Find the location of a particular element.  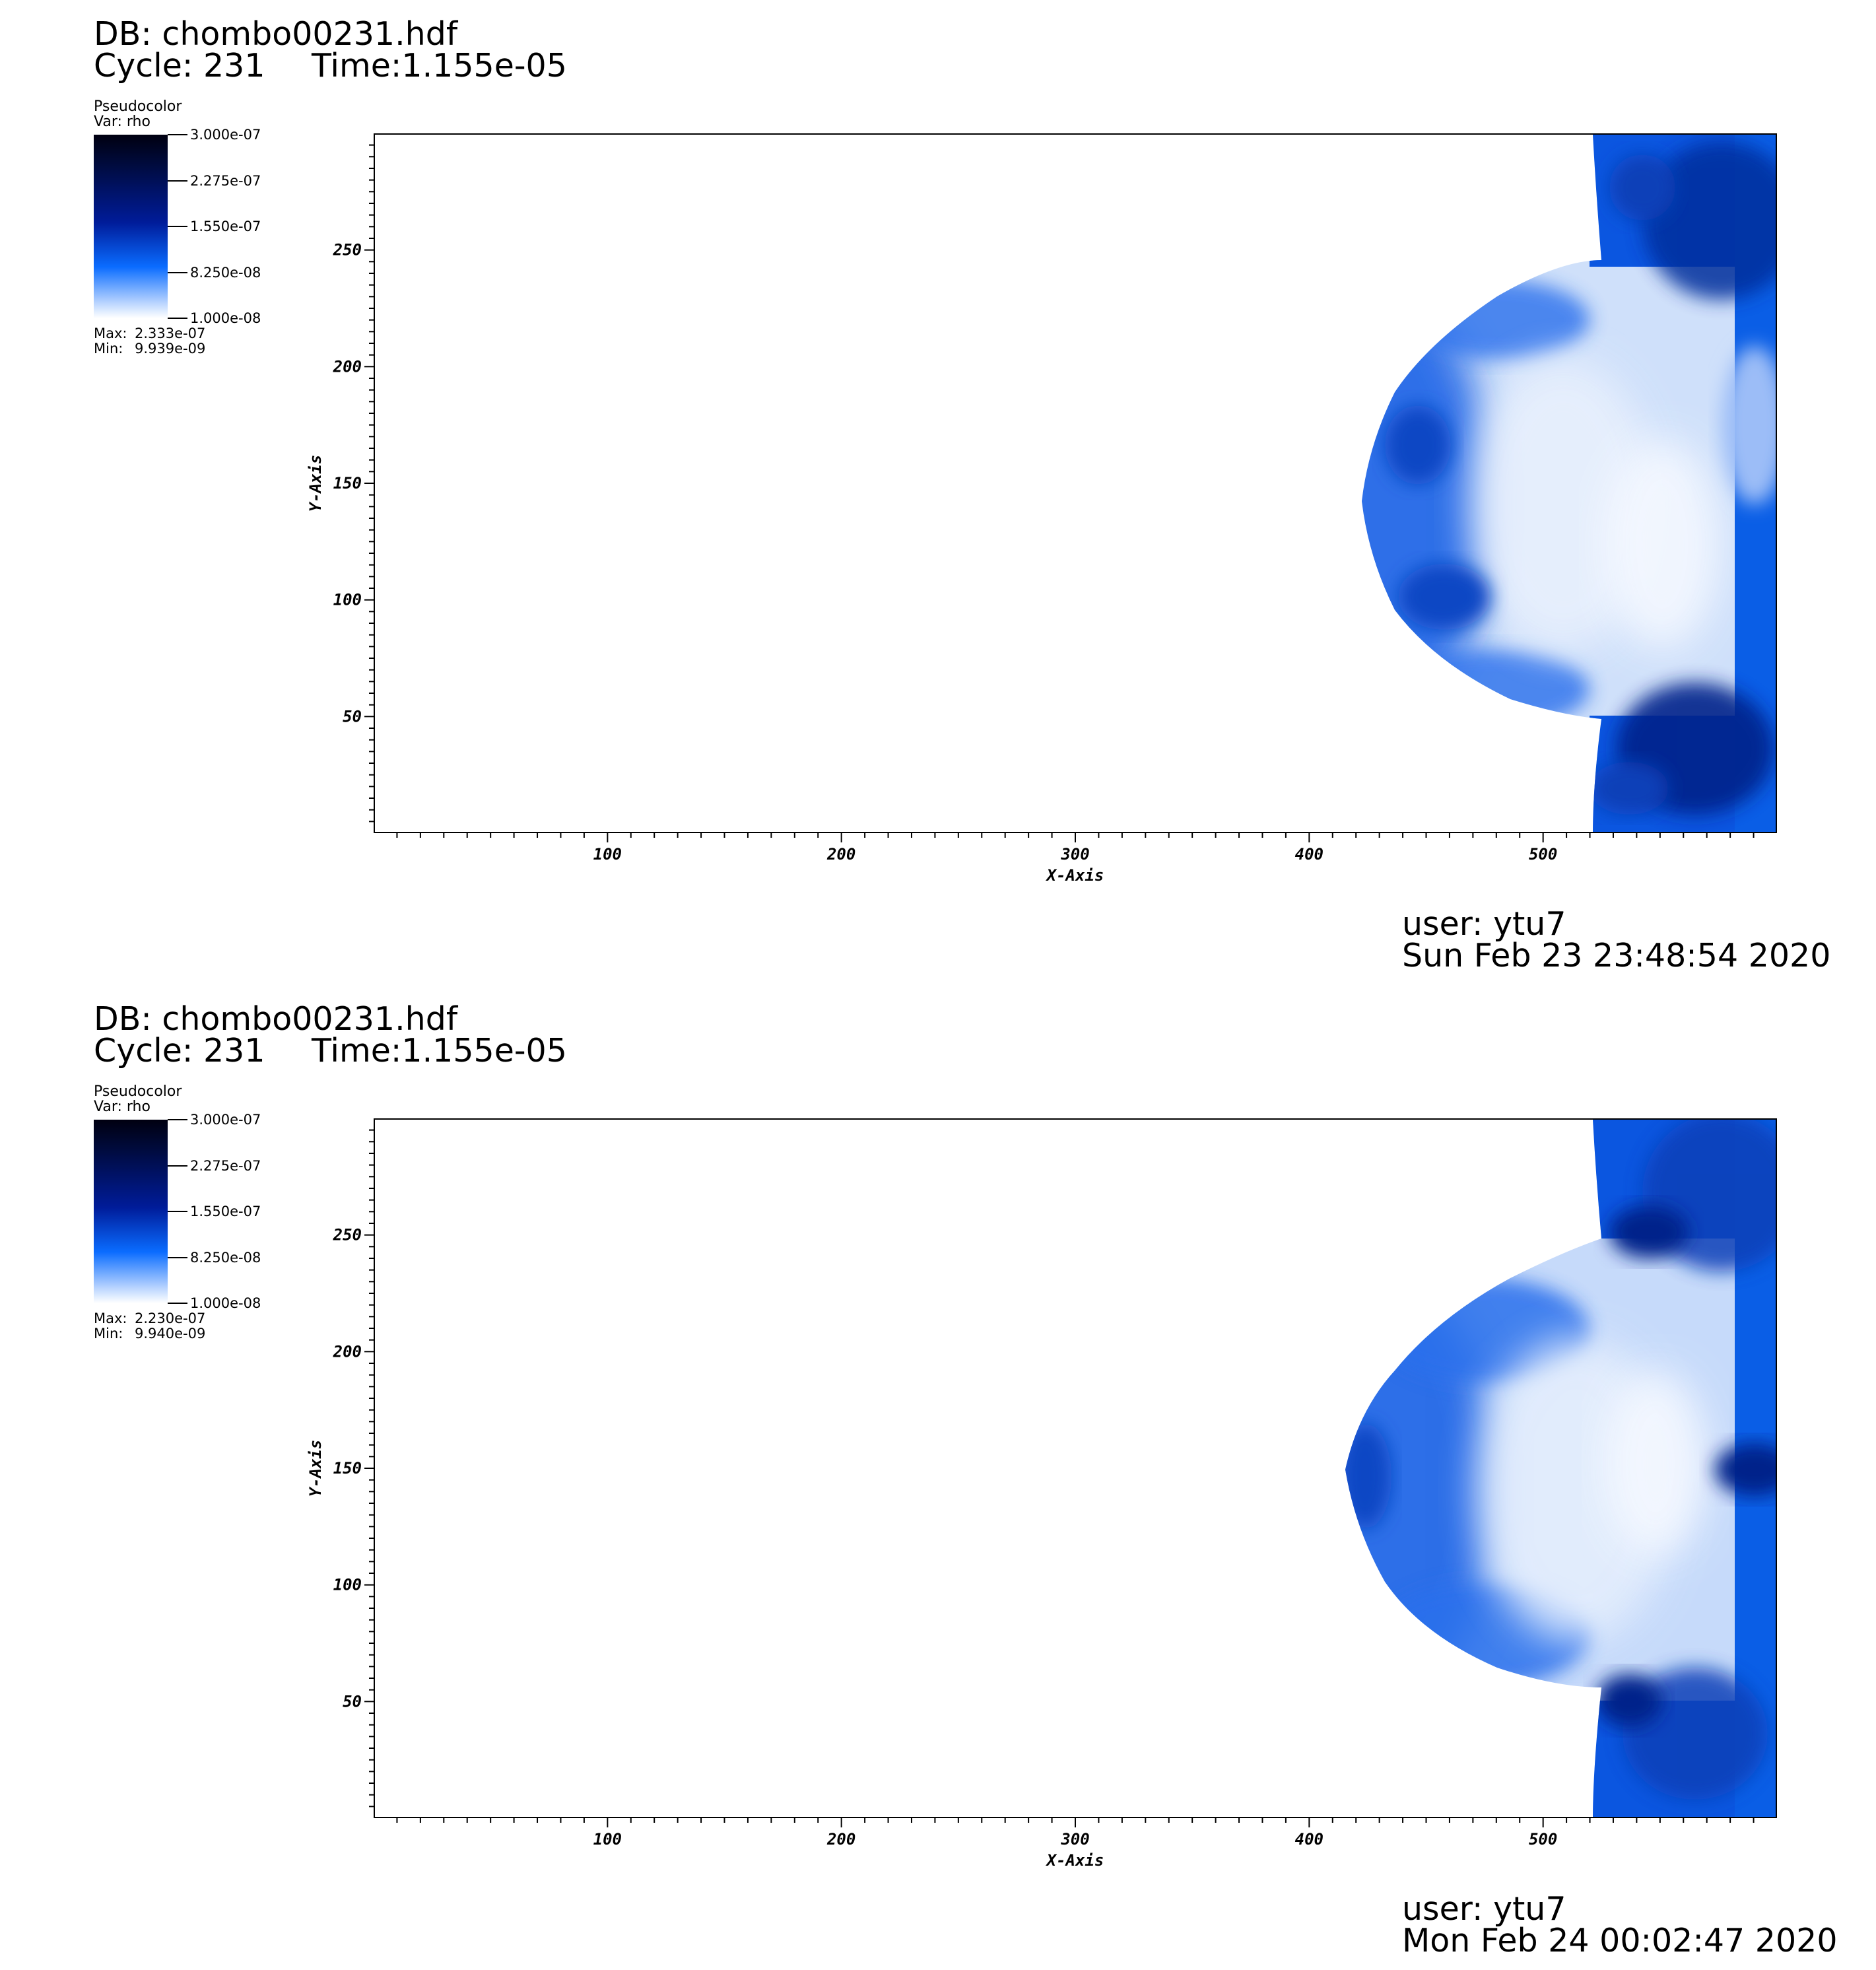

legend-min: Min: 9.939e-09 is located at coordinates (149, 349).